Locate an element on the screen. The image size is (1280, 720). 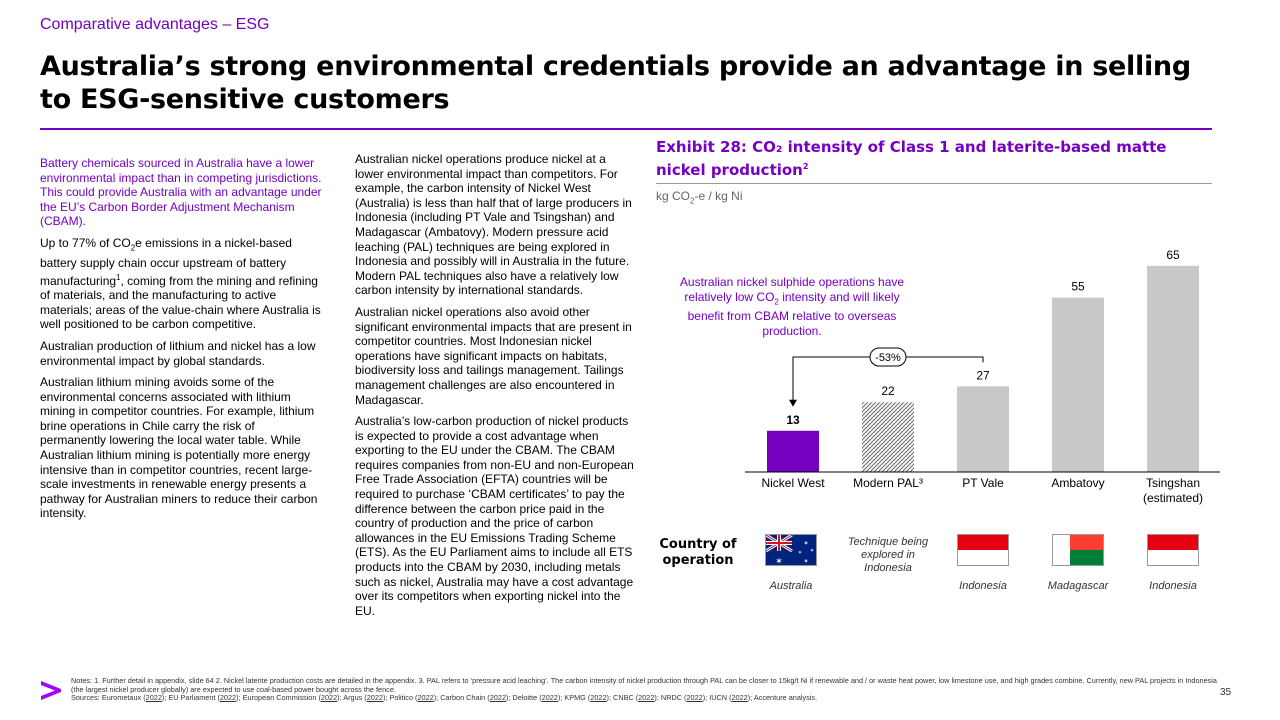
source-name: EU Parliament ( is located at coordinates (194, 698).